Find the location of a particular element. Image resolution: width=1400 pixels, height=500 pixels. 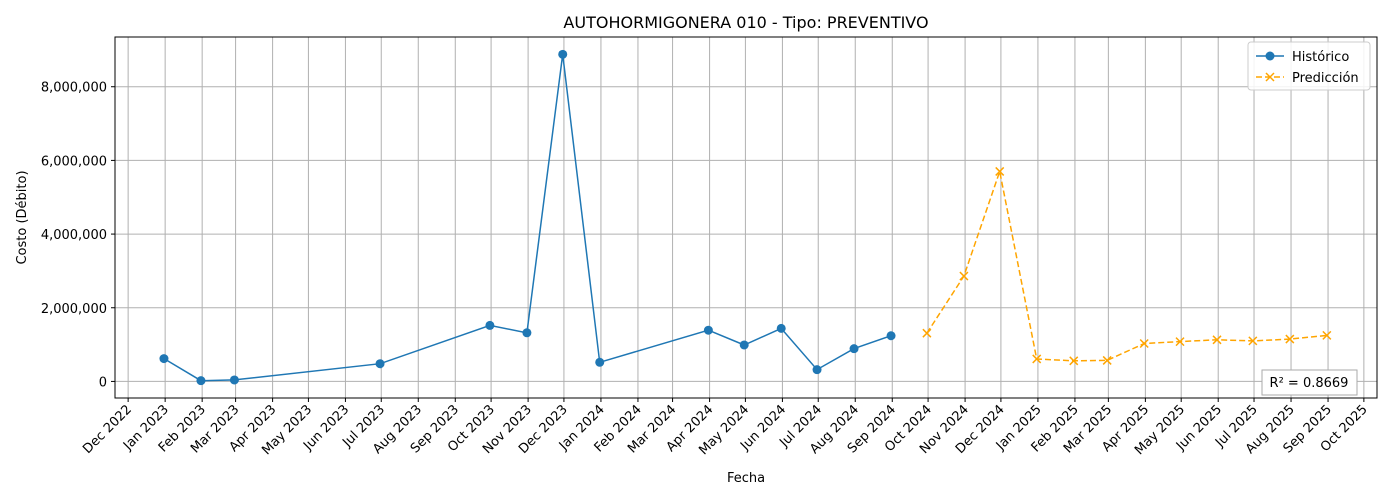

y-tick-label: 8,000,000 is located at coordinates (74, 88).